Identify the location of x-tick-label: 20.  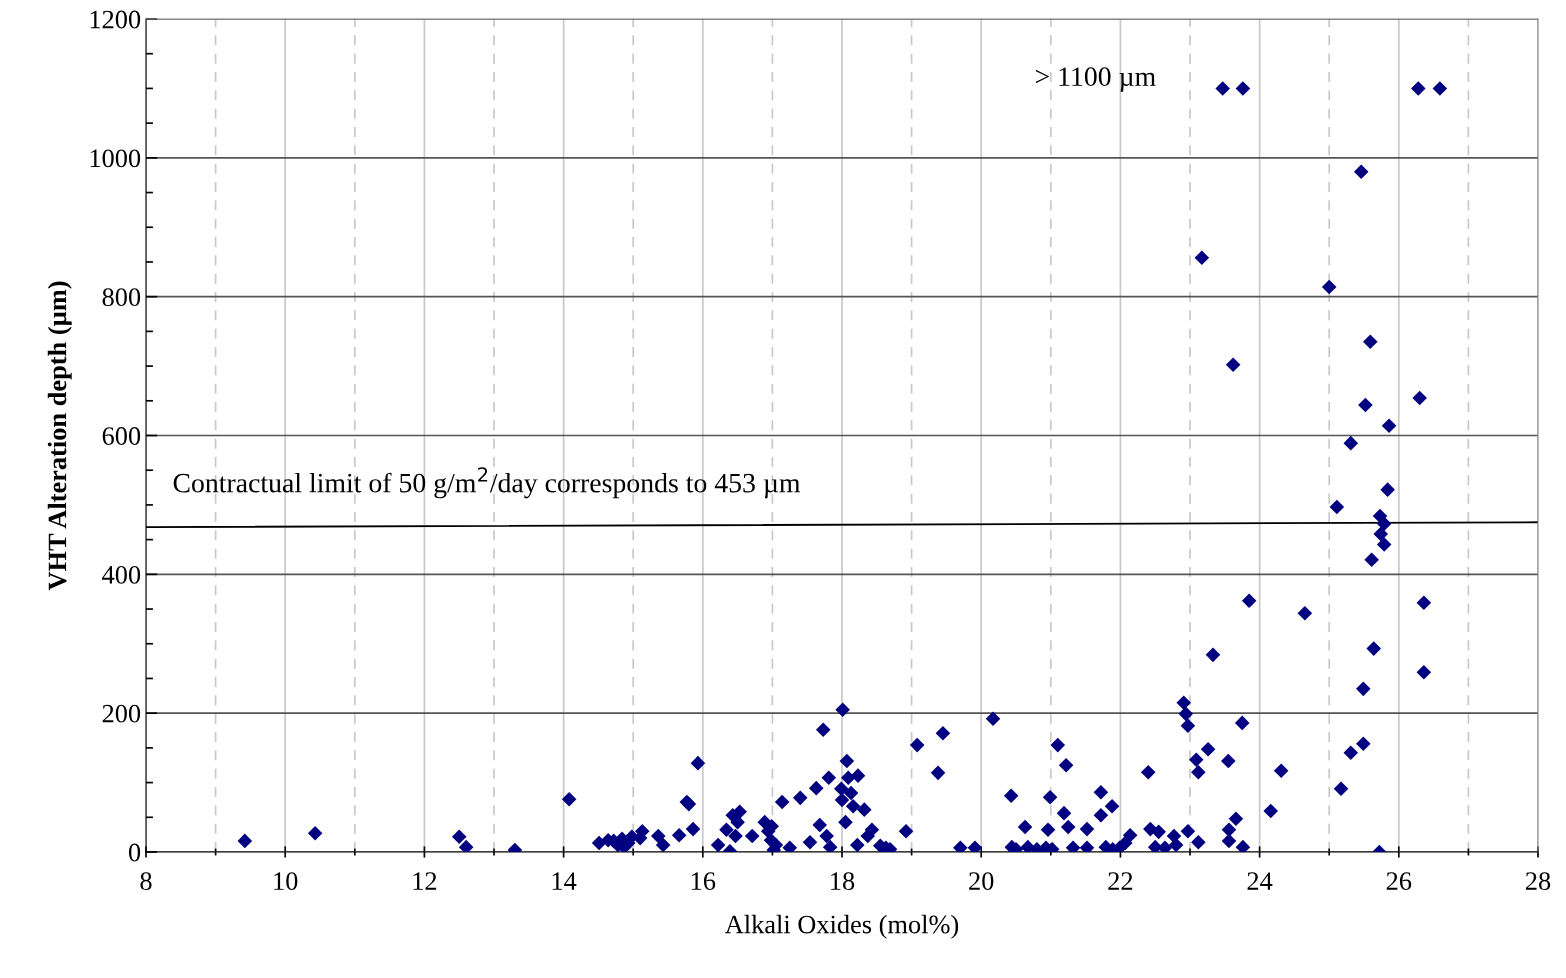
(981, 881).